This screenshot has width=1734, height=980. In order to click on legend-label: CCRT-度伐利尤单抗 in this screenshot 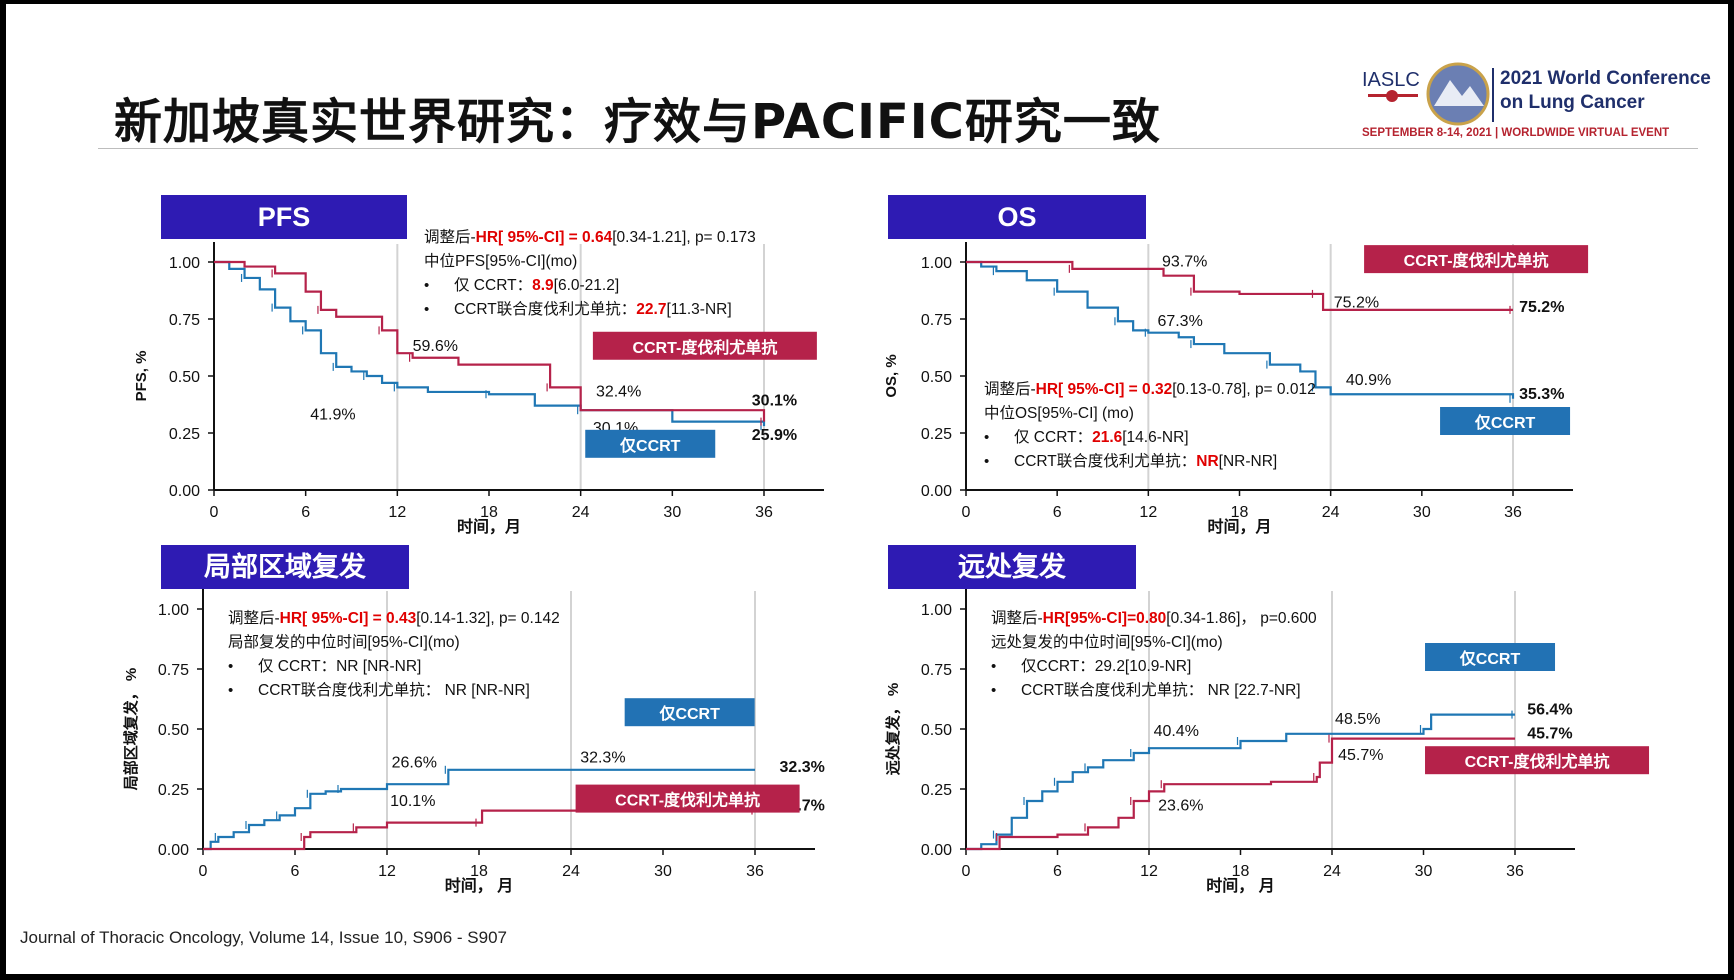, I will do `click(704, 347)`.